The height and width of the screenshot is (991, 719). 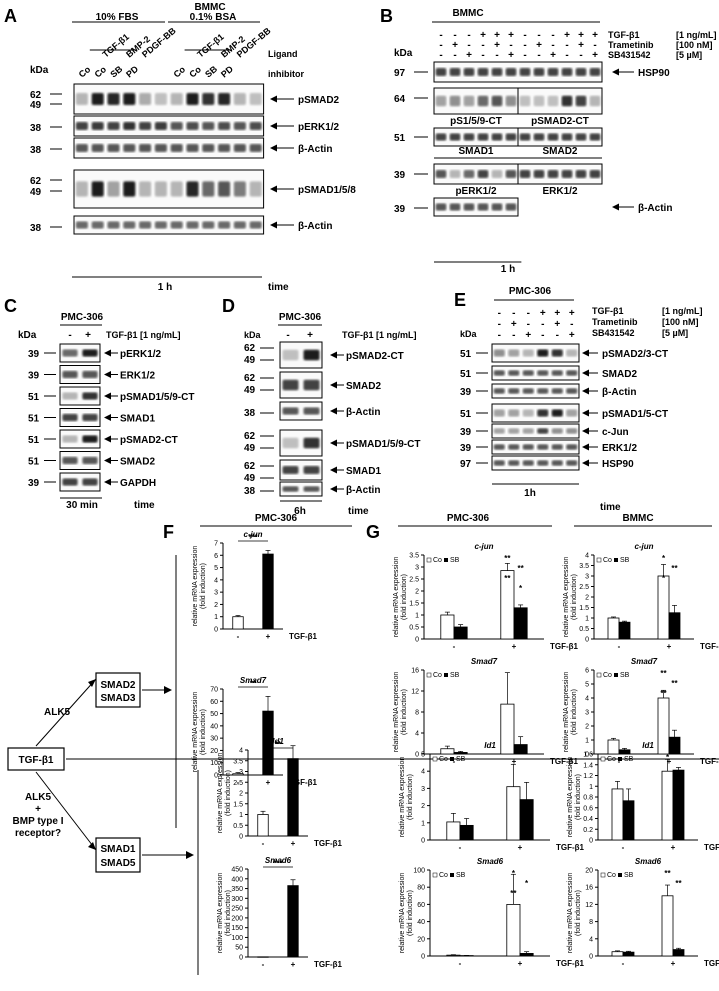 I want to click on time-label-a: time, so click(x=278, y=287).